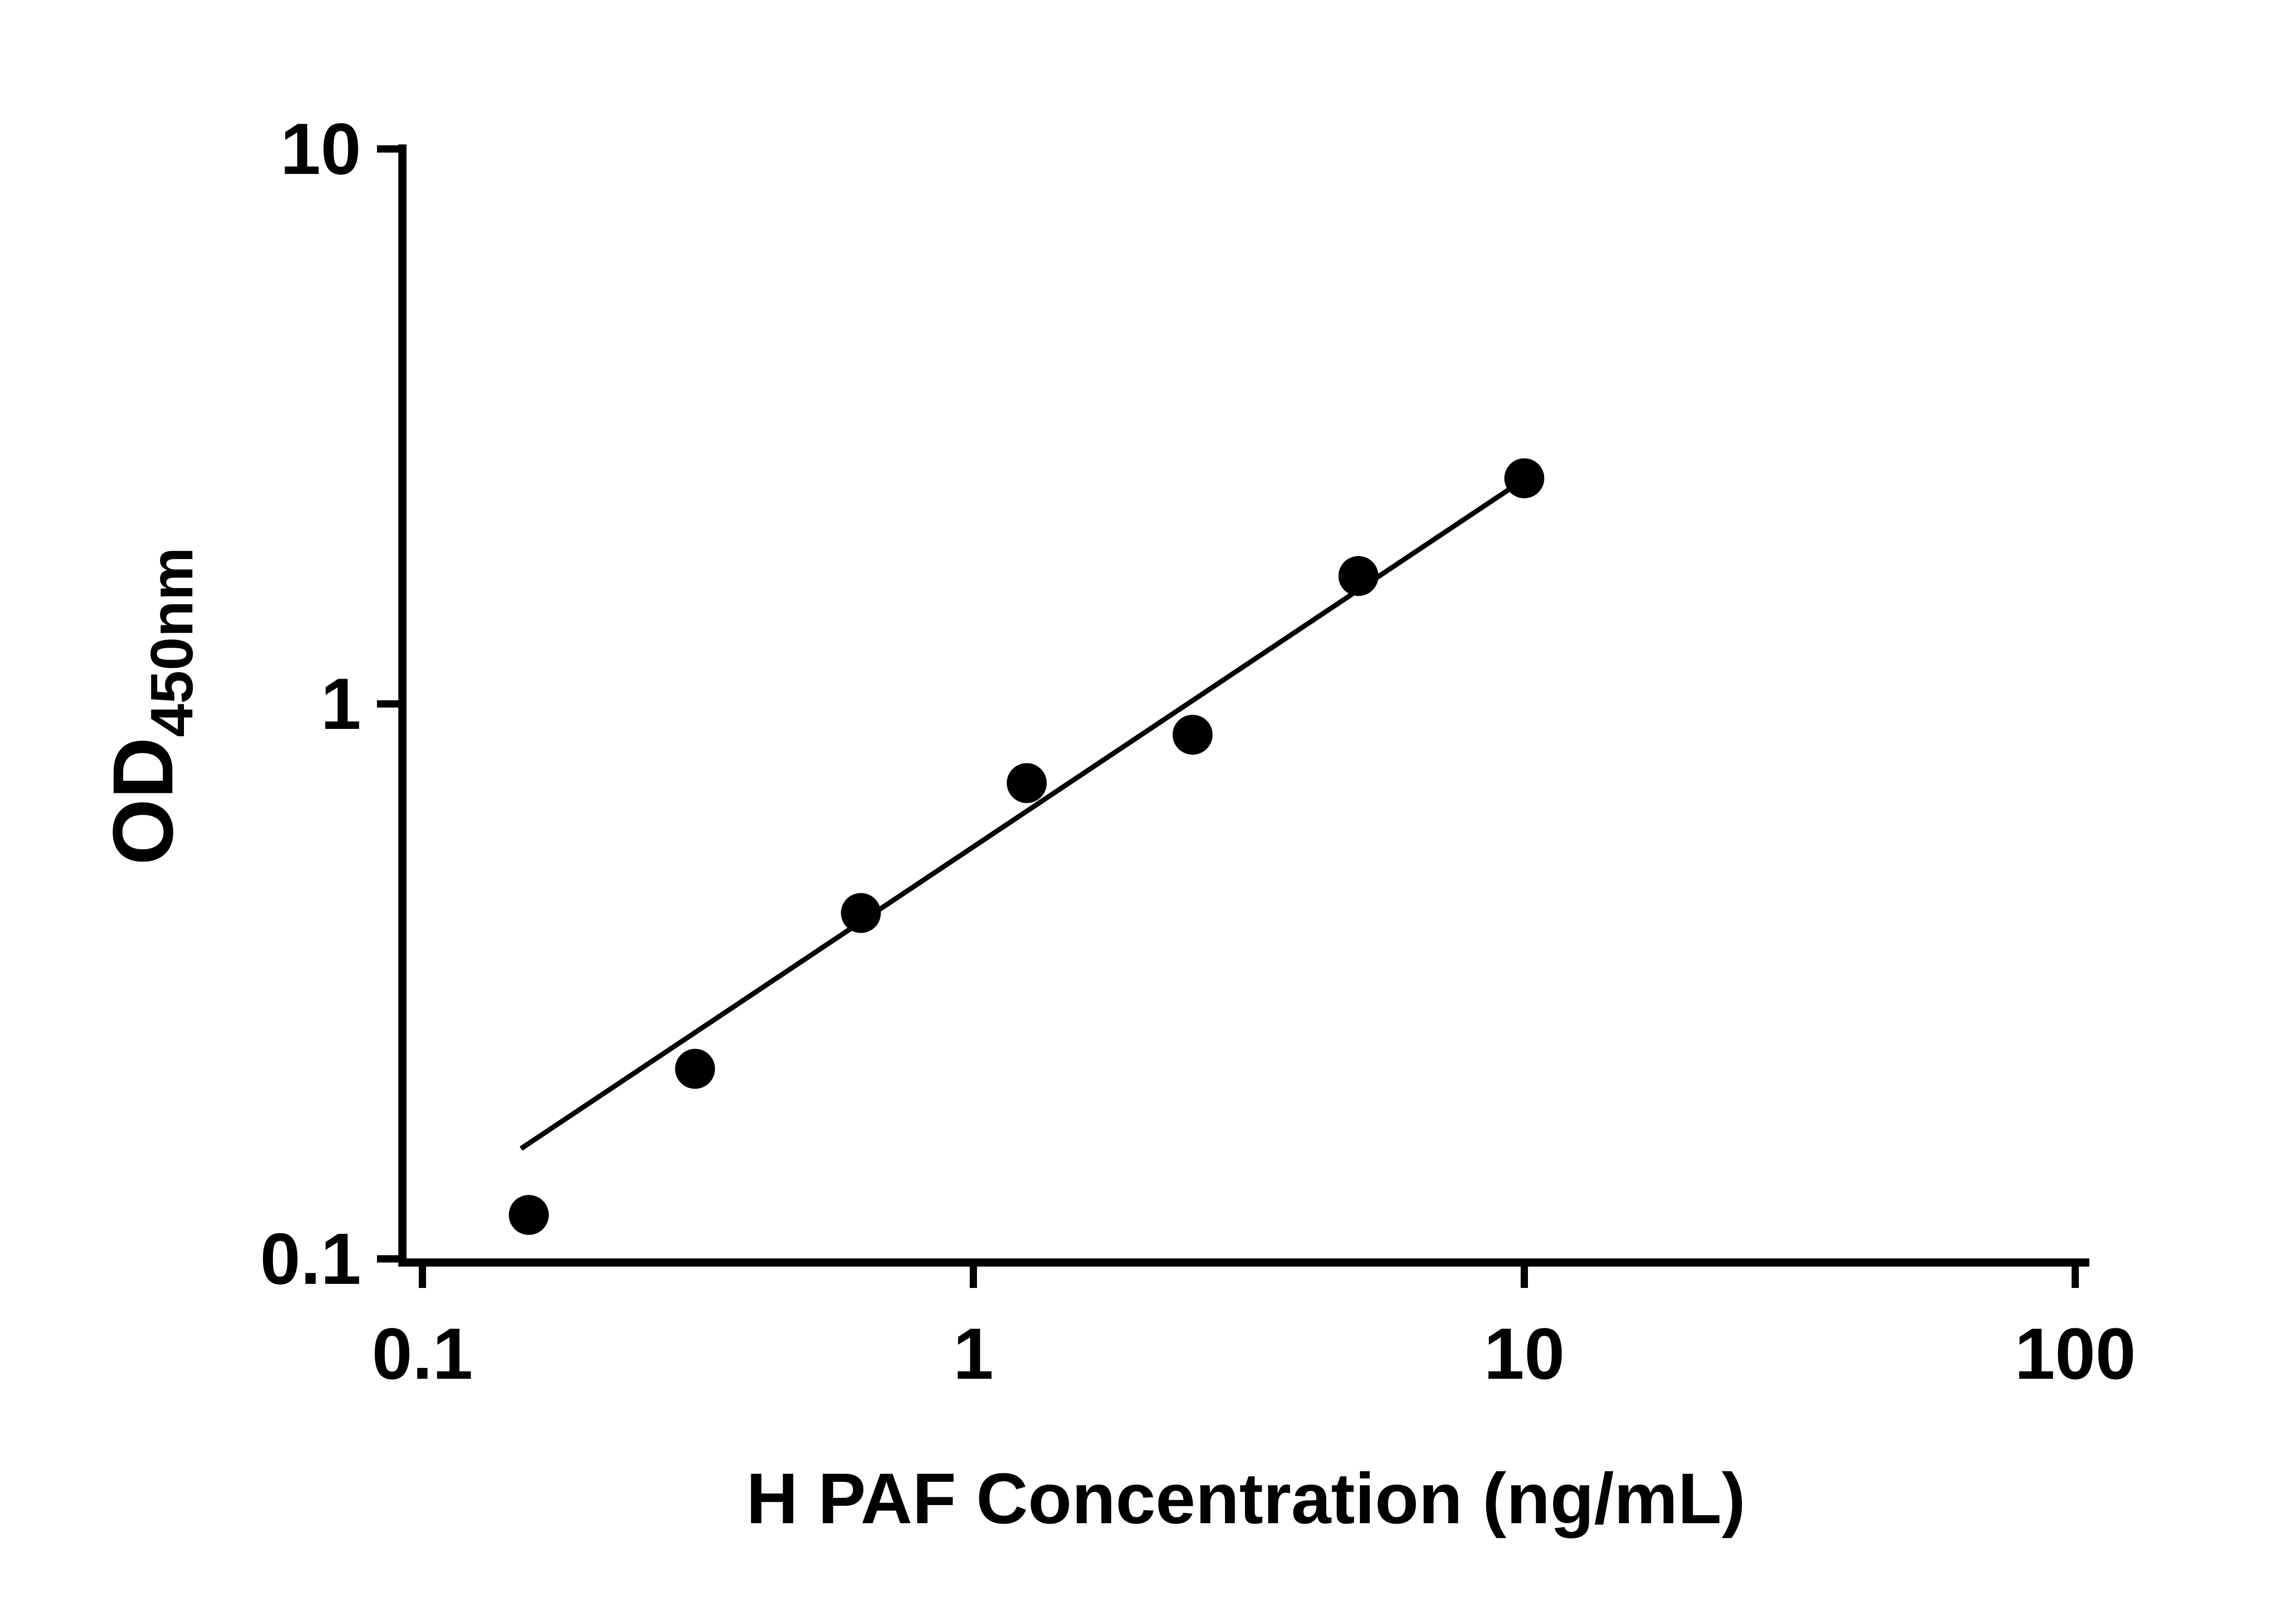 The width and height of the screenshot is (2271, 1624). What do you see at coordinates (320, 148) in the screenshot?
I see `y-tick-label: 10` at bounding box center [320, 148].